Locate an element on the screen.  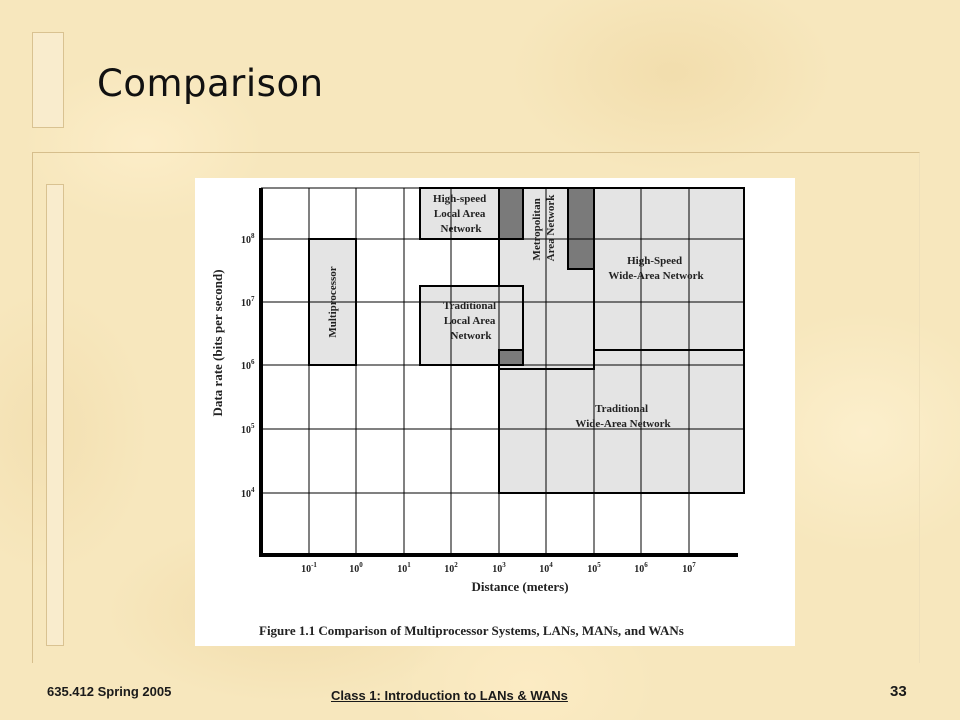
x-tick-1e4: 10⁴ is located at coordinates (546, 568).